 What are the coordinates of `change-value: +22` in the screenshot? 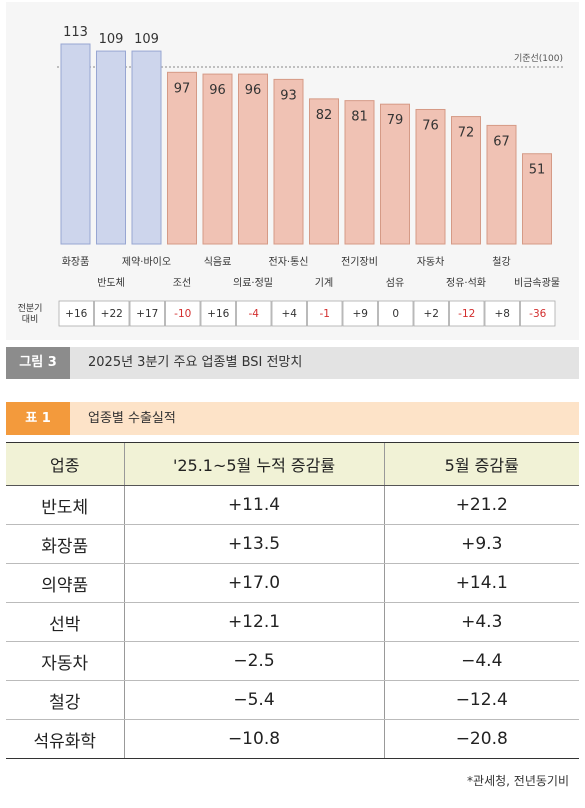 It's located at (112, 314).